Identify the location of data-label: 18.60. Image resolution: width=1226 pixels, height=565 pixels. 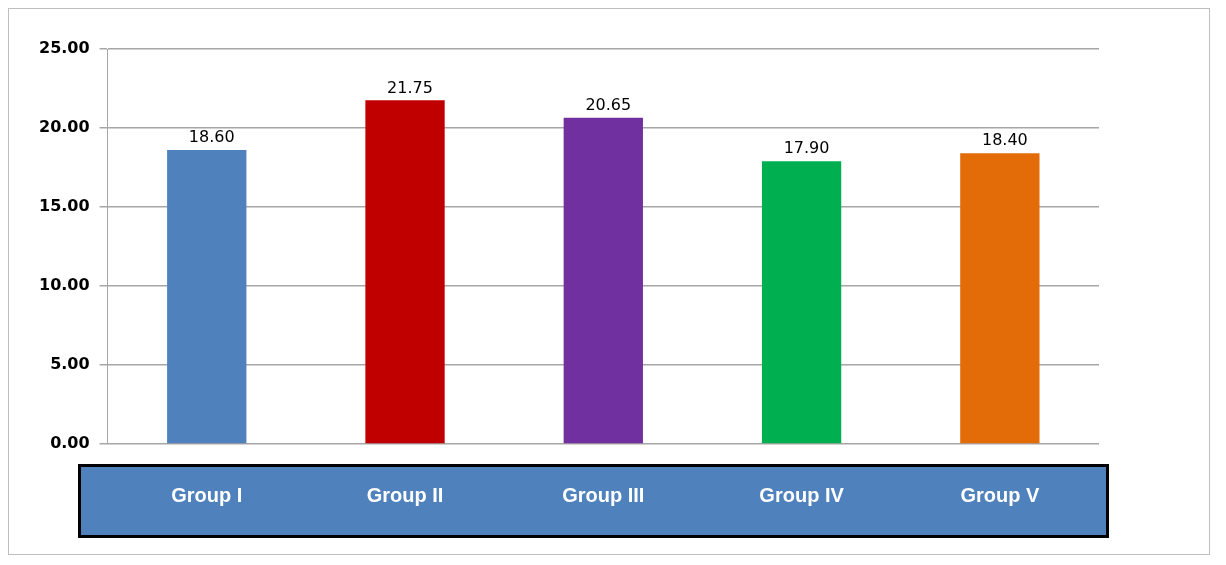
(211, 137).